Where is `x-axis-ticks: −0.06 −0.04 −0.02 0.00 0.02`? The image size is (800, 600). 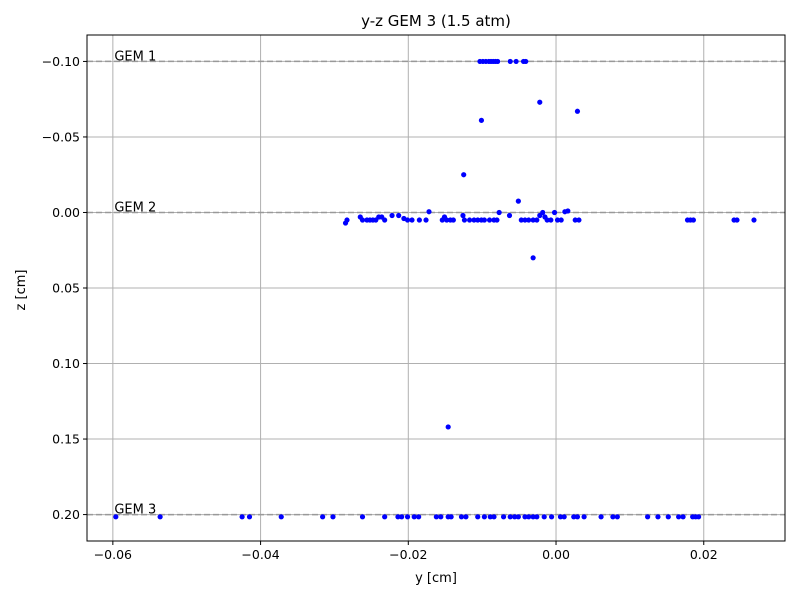
x-axis-ticks: −0.06 −0.04 −0.02 0.00 0.02 is located at coordinates (406, 551).